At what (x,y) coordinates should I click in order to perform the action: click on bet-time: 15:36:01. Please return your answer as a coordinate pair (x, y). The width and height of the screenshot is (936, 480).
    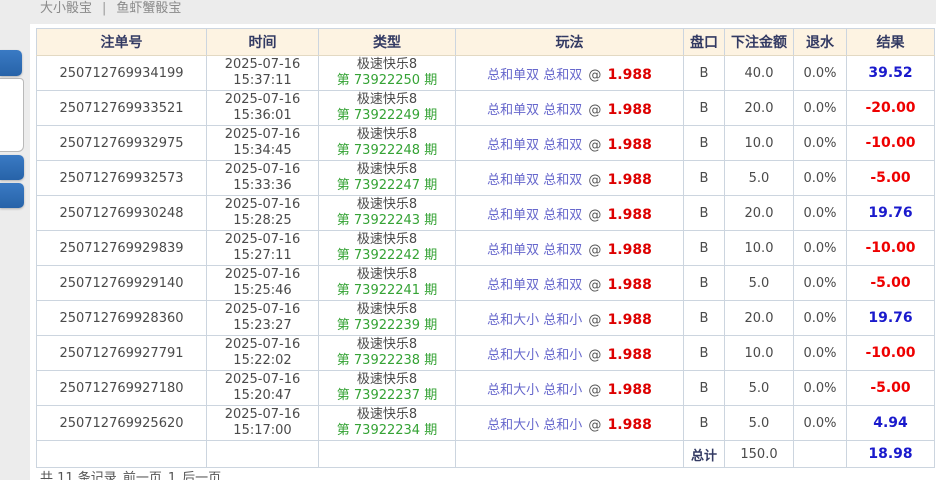
    Looking at the image, I should click on (262, 115).